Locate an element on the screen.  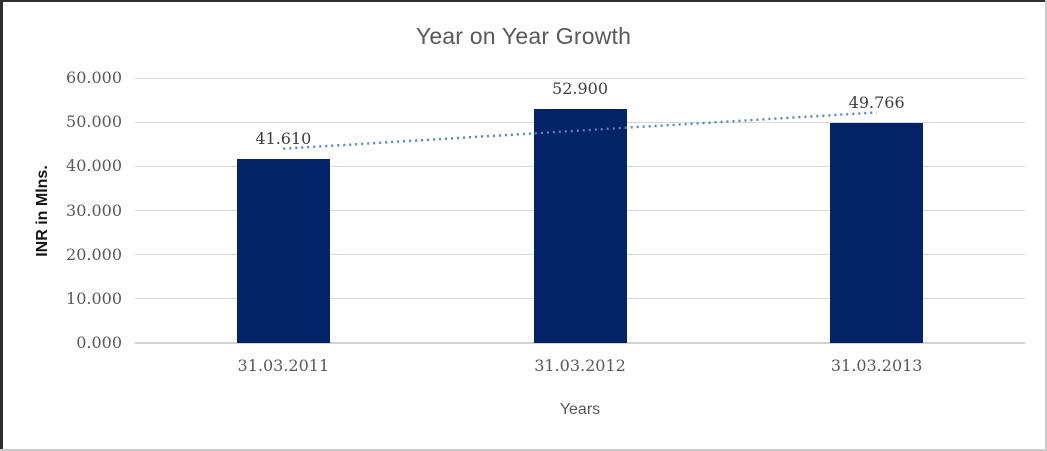
x-tick-label: 31.03.2012 is located at coordinates (580, 365).